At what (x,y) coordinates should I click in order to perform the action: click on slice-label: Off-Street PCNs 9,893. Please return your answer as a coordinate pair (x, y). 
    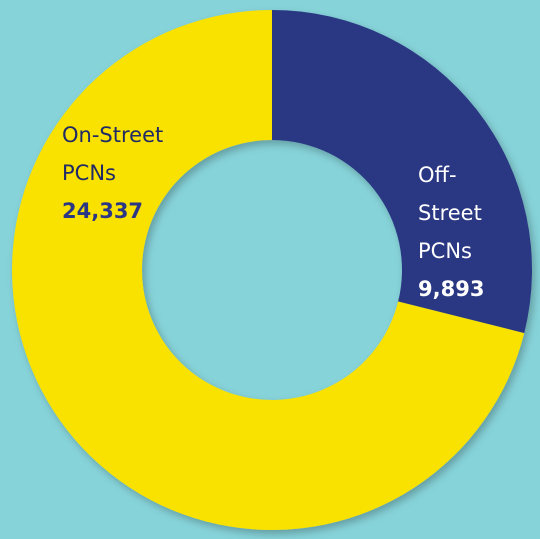
    Looking at the image, I should click on (466, 232).